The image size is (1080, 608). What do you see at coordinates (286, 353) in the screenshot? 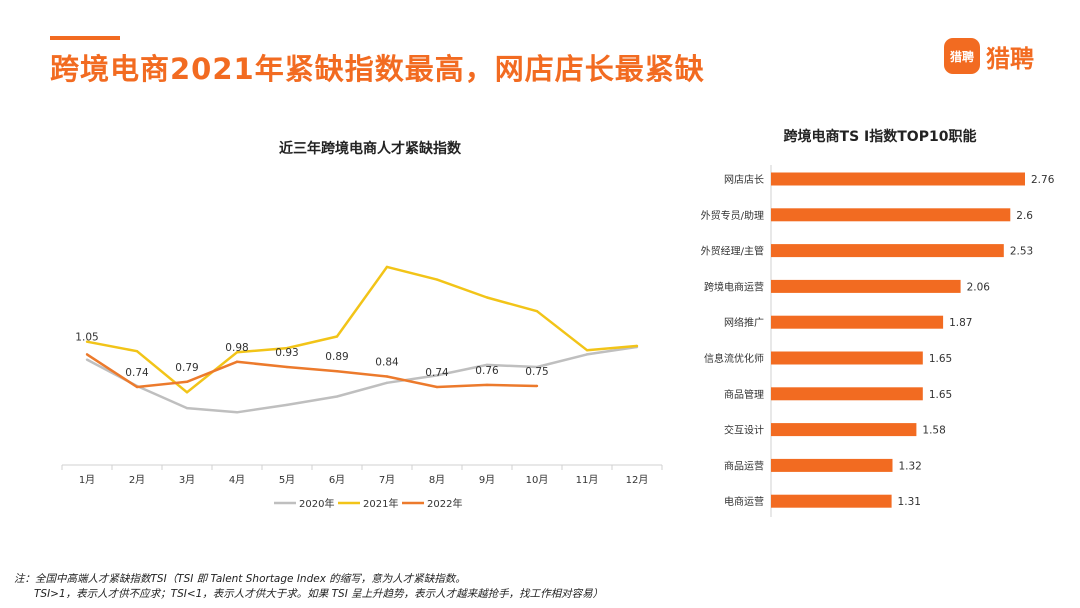
I see `data-label: 0.93` at bounding box center [286, 353].